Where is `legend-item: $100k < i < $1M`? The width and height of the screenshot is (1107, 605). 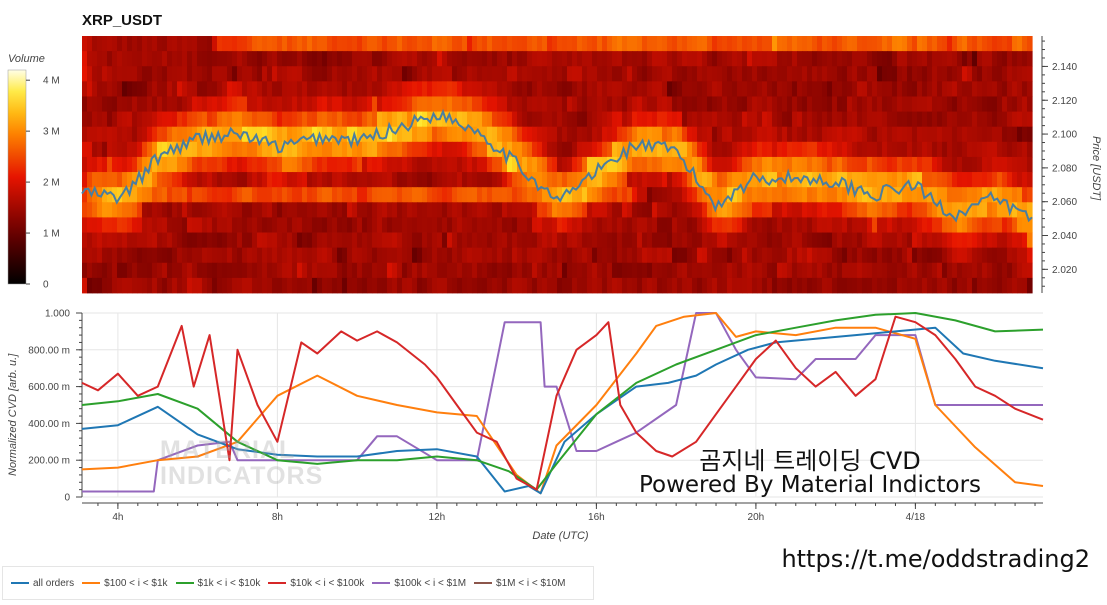
legend-item: $100k < i < $1M is located at coordinates (419, 583).